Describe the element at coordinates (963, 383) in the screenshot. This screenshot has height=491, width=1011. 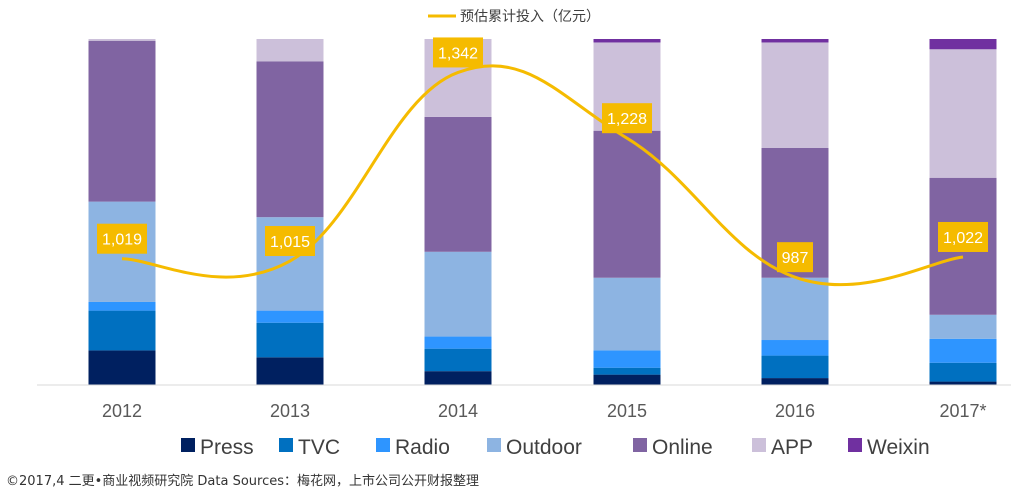
I see `bar-press-2017` at that location.